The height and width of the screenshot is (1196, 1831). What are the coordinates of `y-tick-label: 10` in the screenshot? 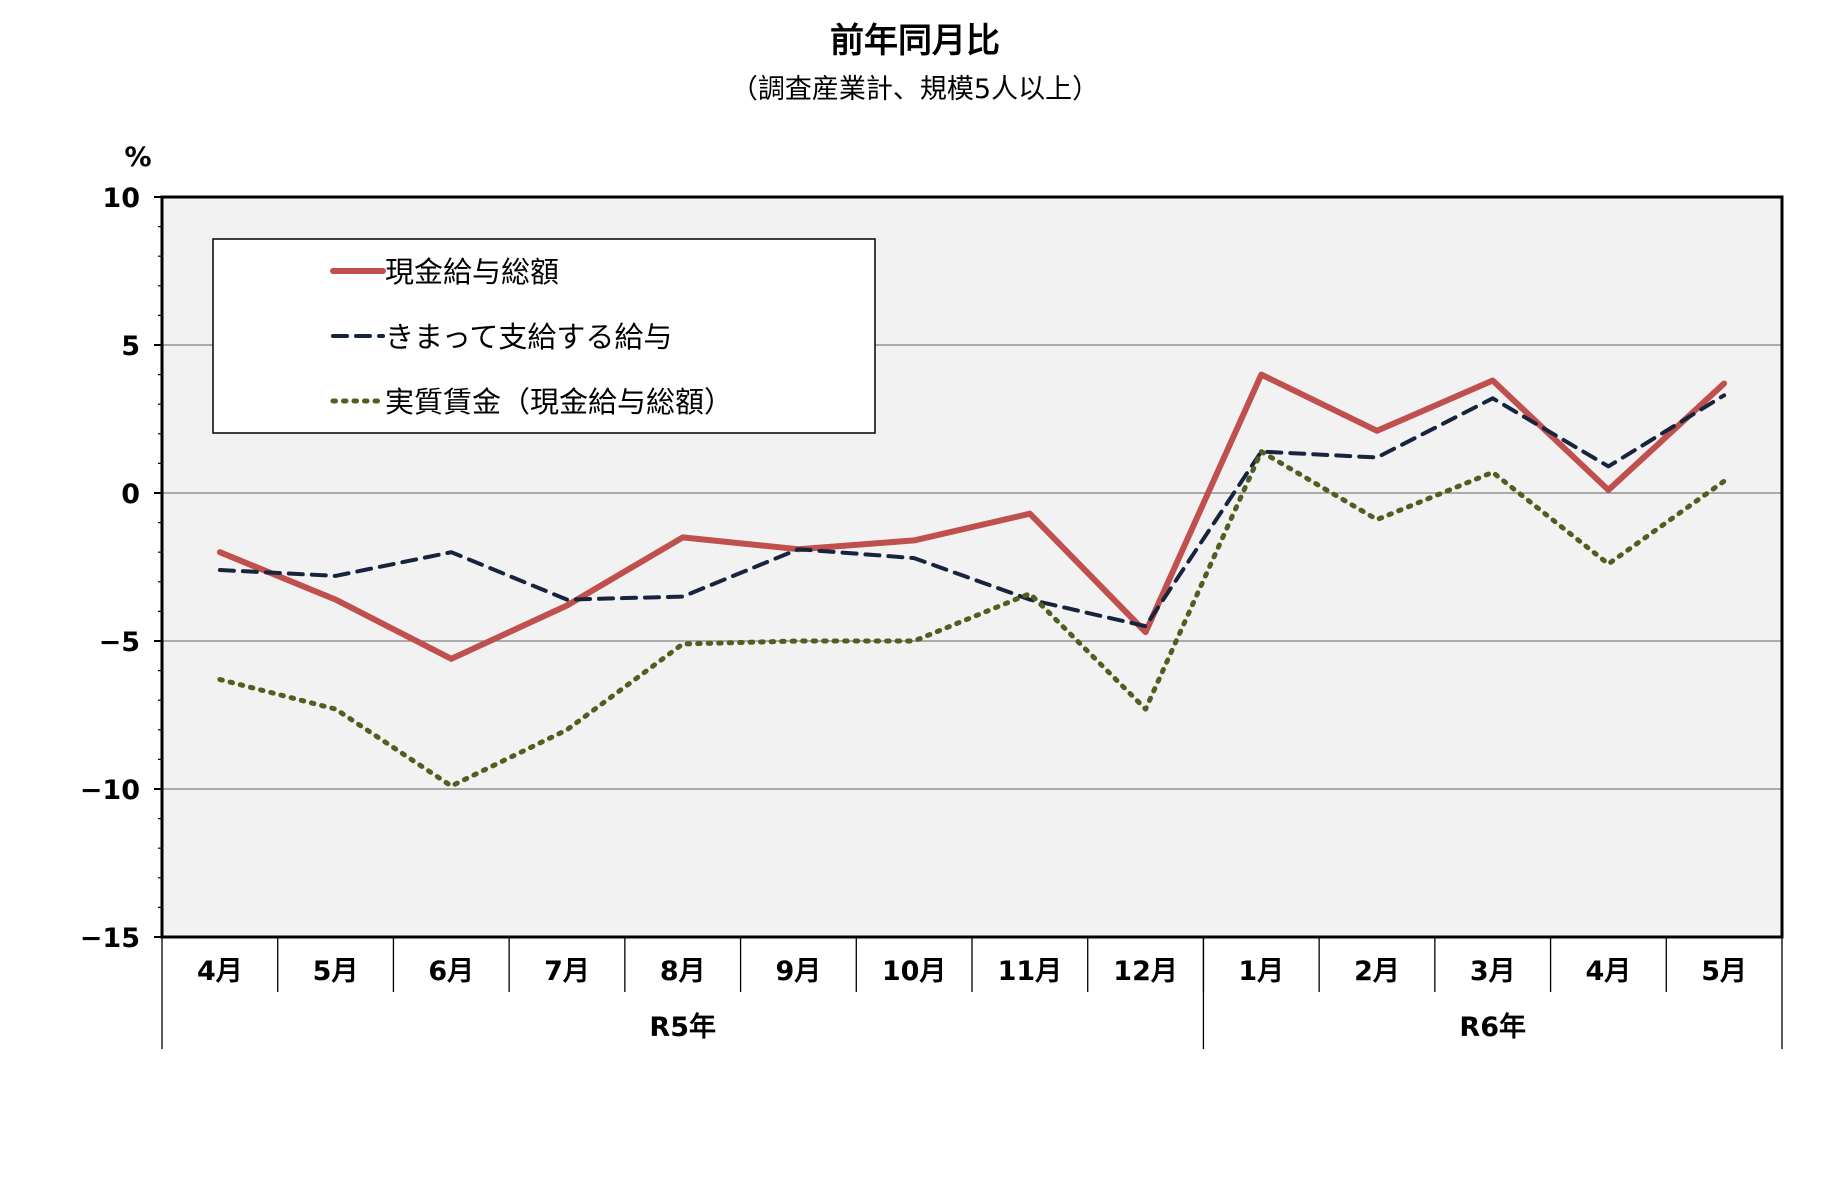 It's located at (121, 198).